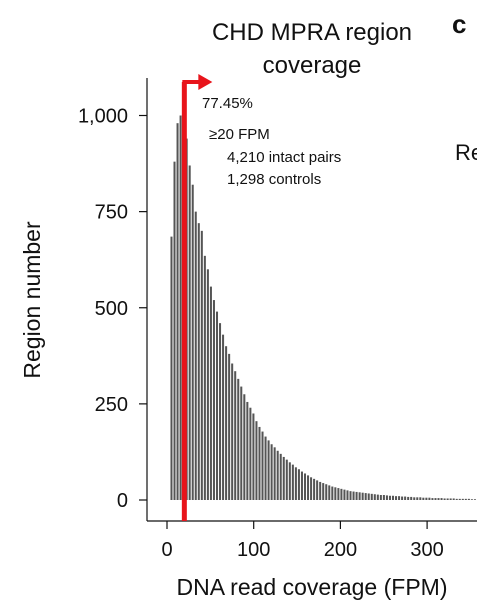 The image size is (477, 607). What do you see at coordinates (253, 550) in the screenshot?
I see `x-tick-label: 100` at bounding box center [253, 550].